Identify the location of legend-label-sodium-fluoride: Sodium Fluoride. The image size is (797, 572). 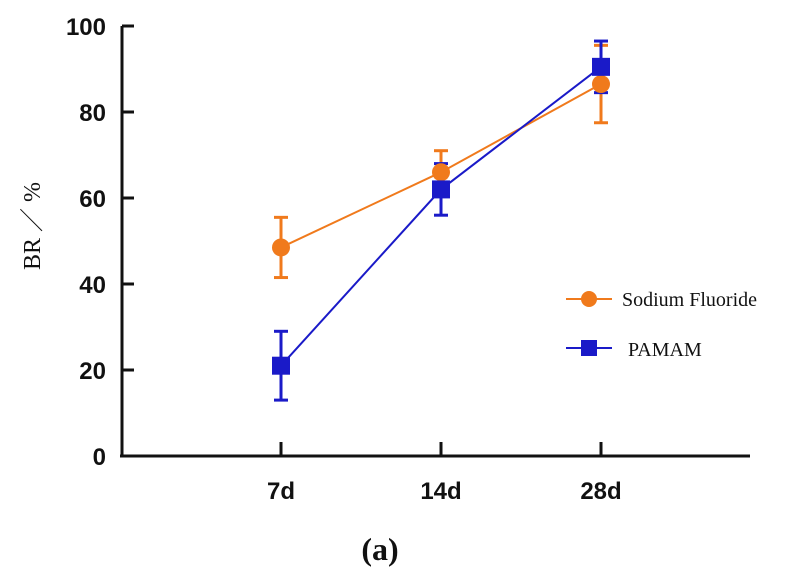
(689, 300).